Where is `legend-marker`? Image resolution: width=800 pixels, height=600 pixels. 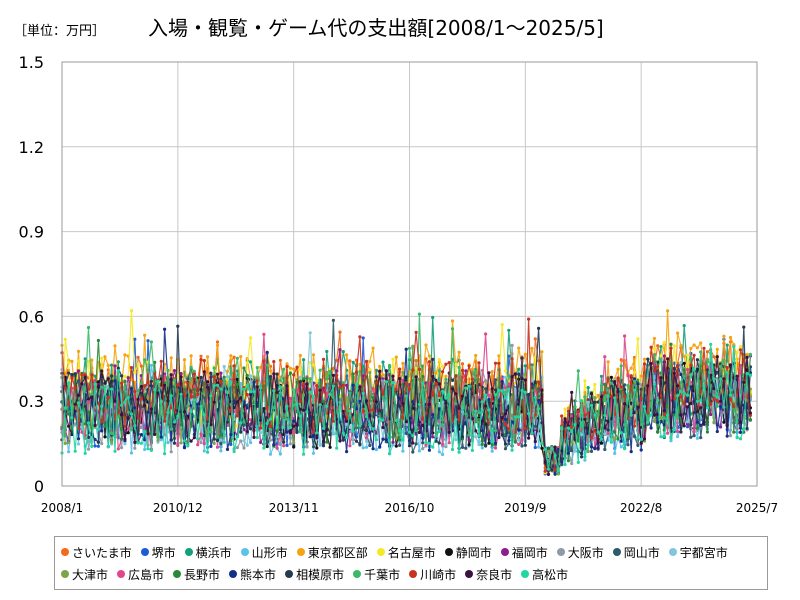
legend-marker is located at coordinates (177, 574).